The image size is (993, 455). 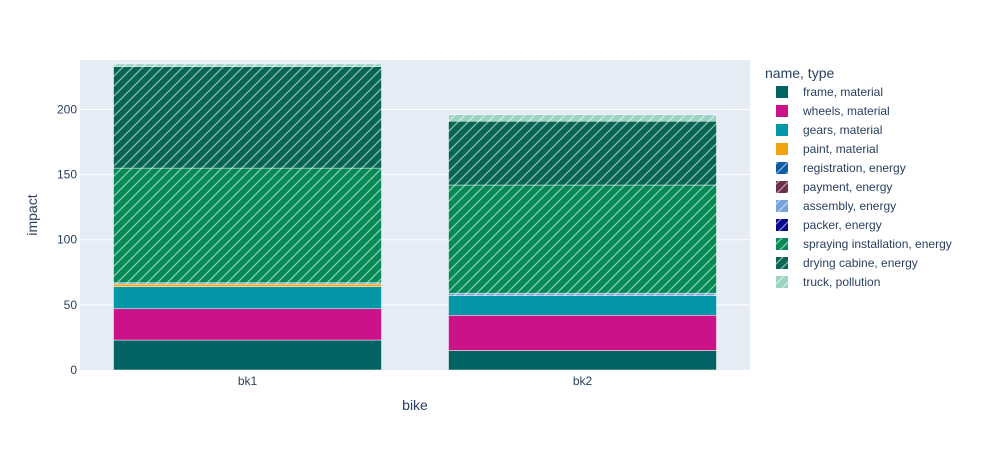 I want to click on legend-title: name, type, so click(x=799, y=73).